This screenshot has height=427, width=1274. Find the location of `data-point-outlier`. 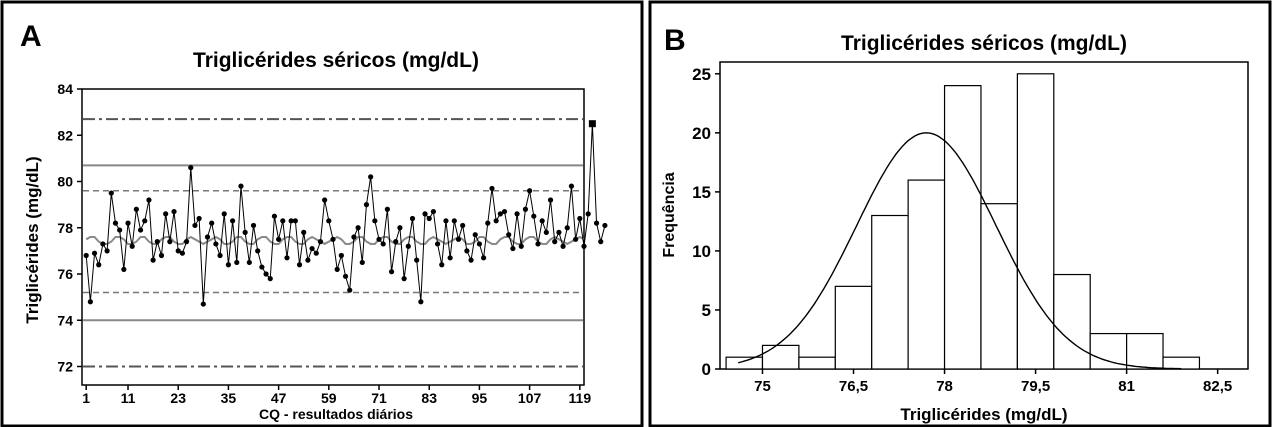

data-point-outlier is located at coordinates (592, 124).